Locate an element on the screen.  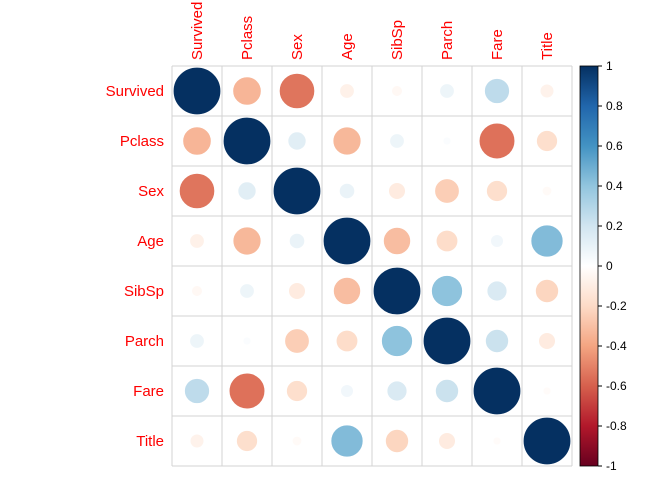
corr-circle-sex-survived is located at coordinates (197, 191).